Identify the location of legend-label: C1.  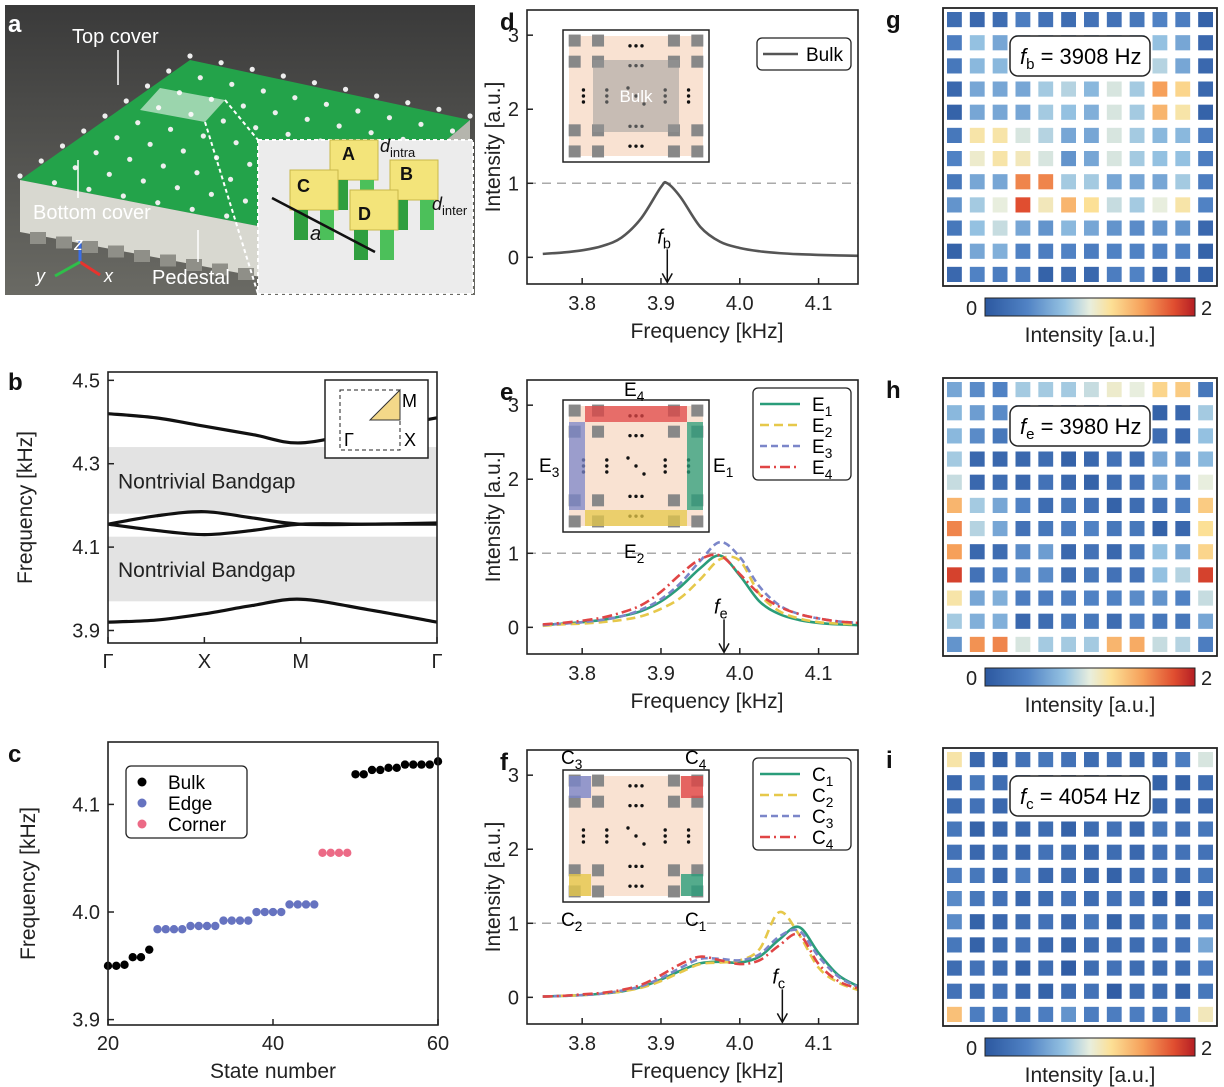
(822, 777).